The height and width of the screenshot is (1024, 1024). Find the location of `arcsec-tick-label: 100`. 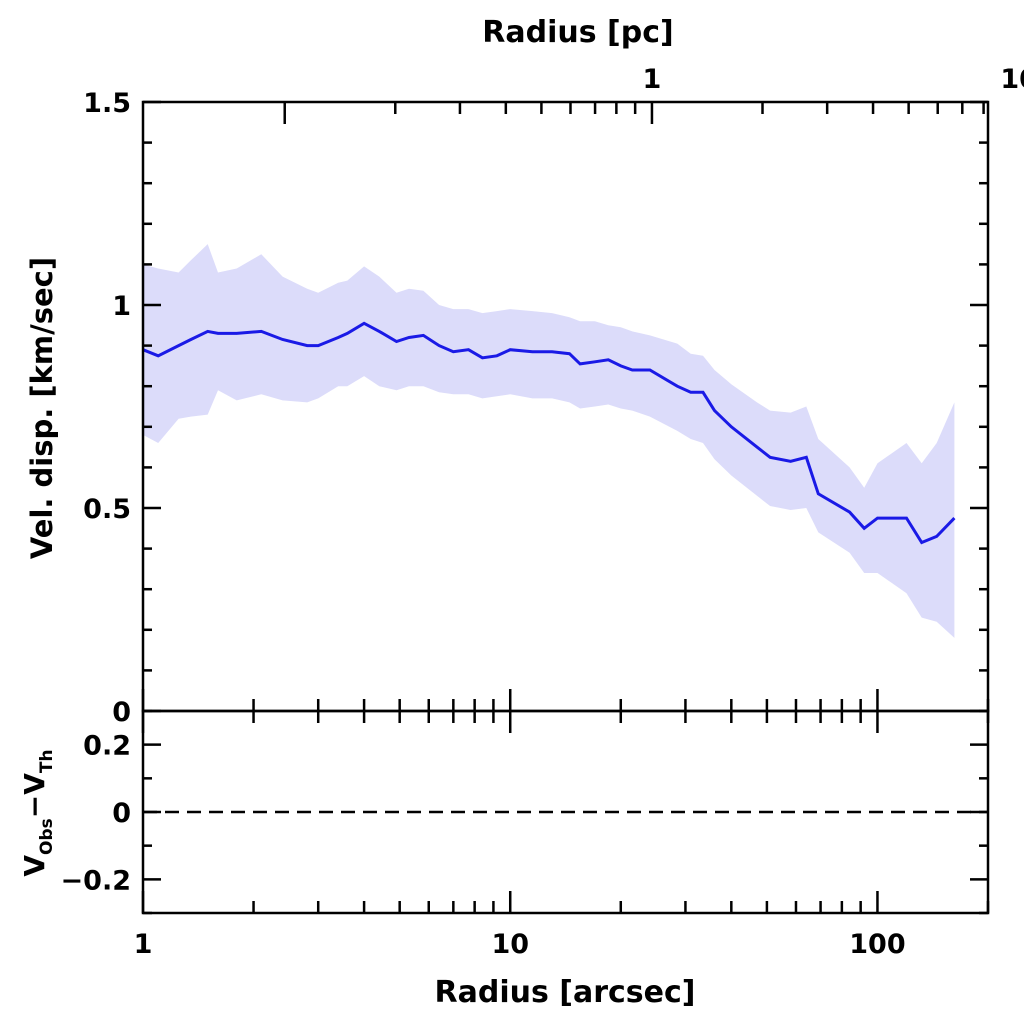

arcsec-tick-label: 100 is located at coordinates (877, 944).